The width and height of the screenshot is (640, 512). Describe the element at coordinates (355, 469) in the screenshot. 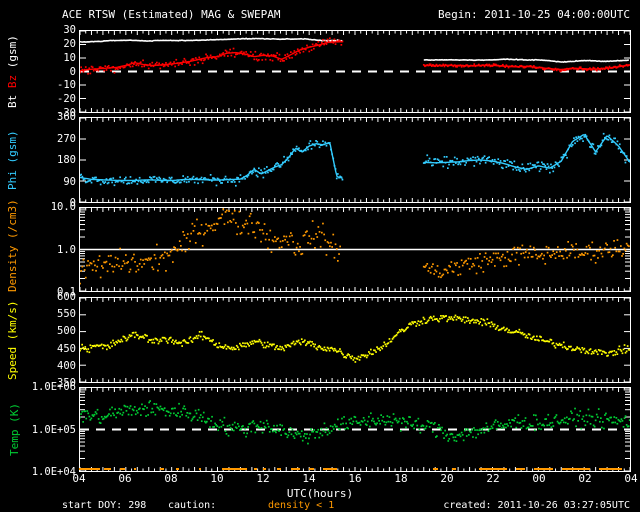

I see `density-caution-strip` at that location.